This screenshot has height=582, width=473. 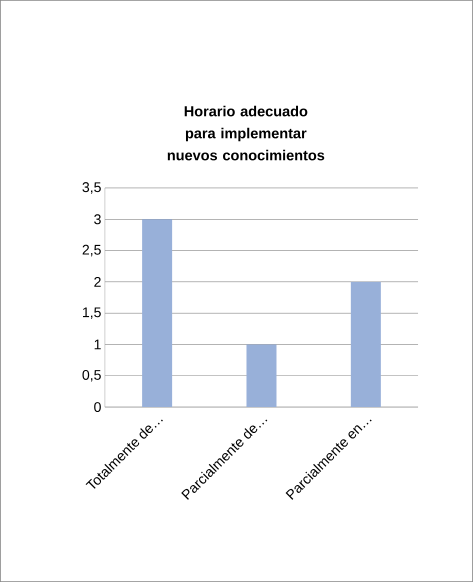 What do you see at coordinates (97, 281) in the screenshot?
I see `y-tick-label: 2` at bounding box center [97, 281].